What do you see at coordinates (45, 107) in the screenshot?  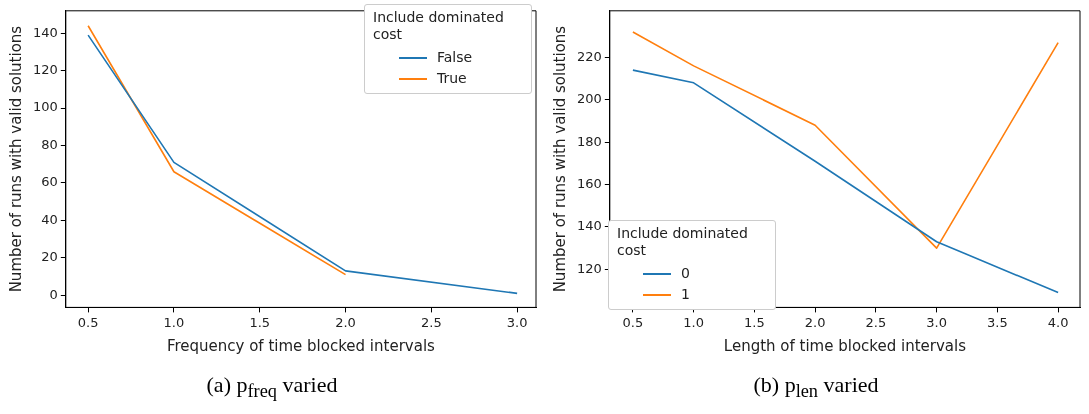 I see `y-tick-label: 100` at bounding box center [45, 107].